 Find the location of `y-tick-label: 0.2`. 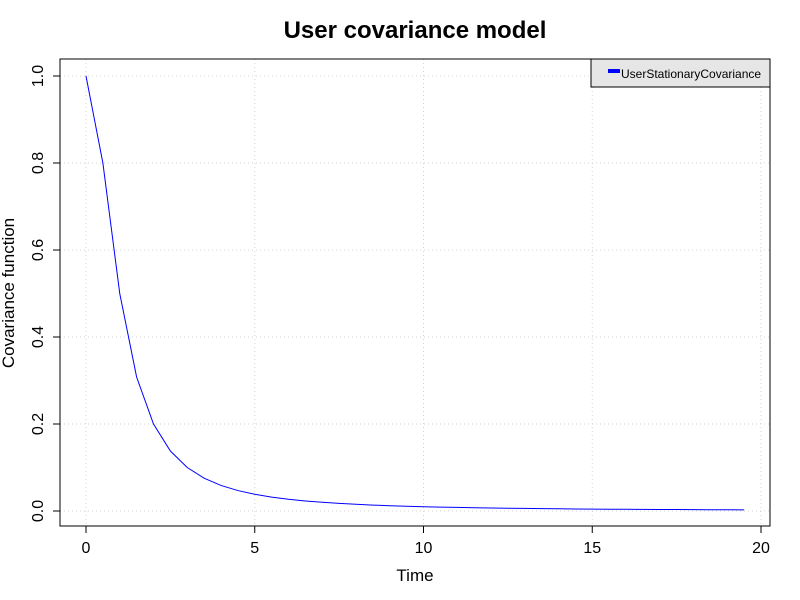

y-tick-label: 0.2 is located at coordinates (38, 424).